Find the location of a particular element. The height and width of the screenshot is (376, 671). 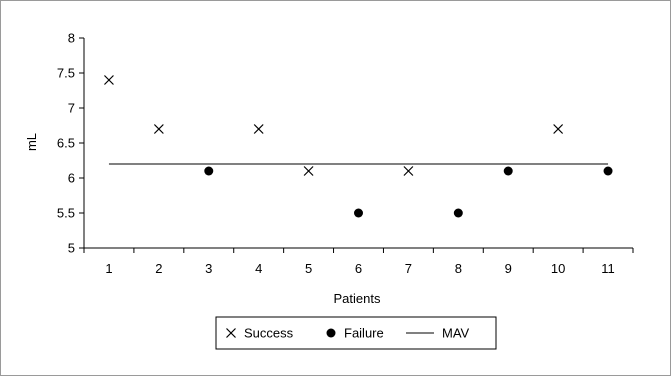

legend-failure-label: Failure is located at coordinates (364, 333).